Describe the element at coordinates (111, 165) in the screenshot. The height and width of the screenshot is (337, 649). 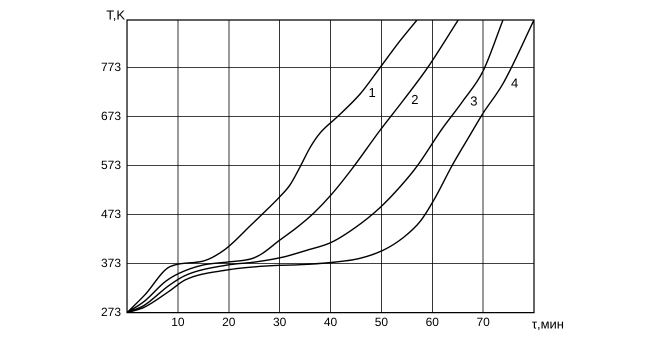
I see `y-tick-label: 573` at that location.